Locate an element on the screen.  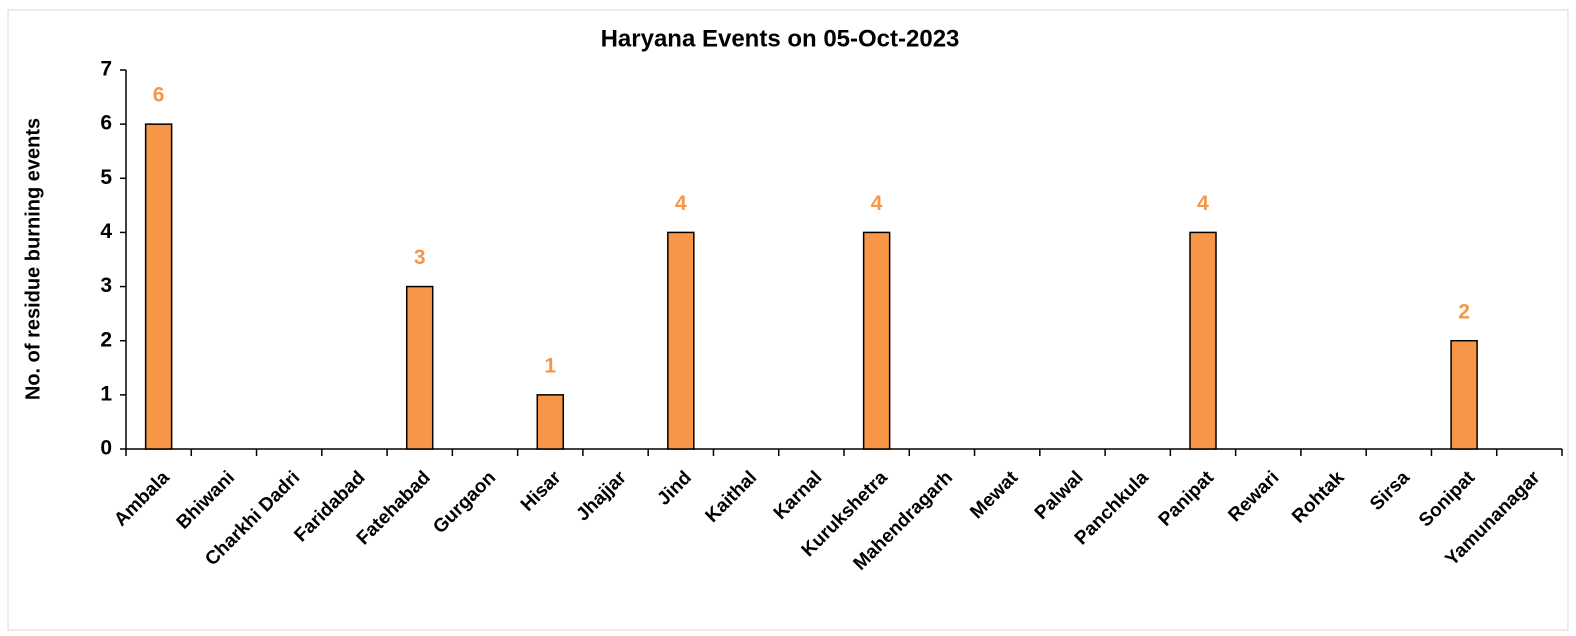
y-tick-label: 7 is located at coordinates (106, 69).